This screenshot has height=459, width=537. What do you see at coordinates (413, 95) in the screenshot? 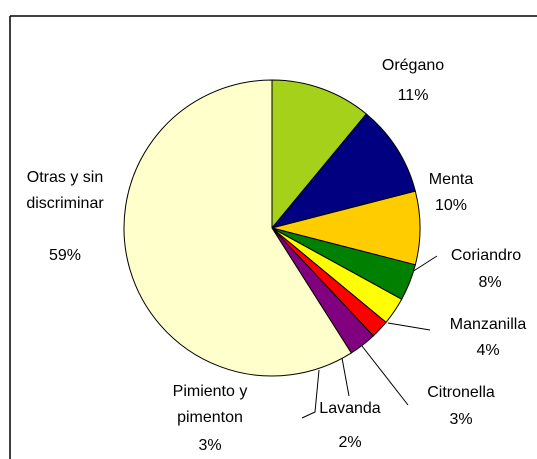
I see `value-label: 11%` at bounding box center [413, 95].